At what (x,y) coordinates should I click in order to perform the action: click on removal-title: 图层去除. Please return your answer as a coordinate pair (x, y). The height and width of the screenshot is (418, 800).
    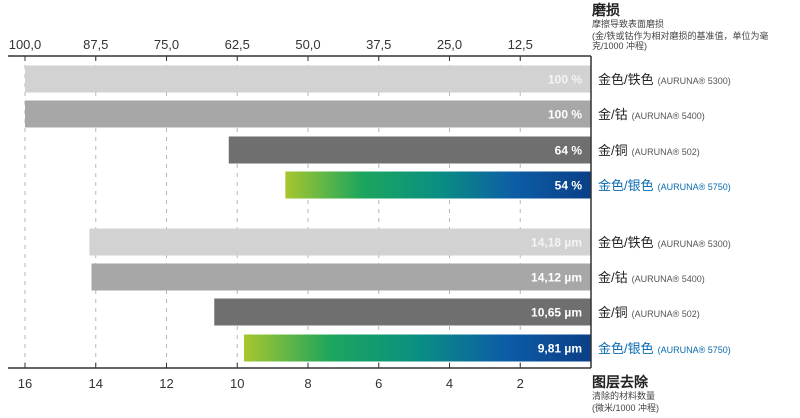
    Looking at the image, I should click on (620, 382).